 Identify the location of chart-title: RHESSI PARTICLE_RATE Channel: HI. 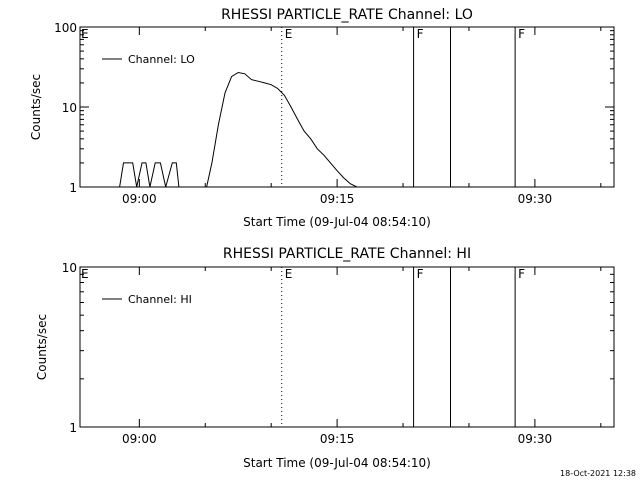
(347, 254).